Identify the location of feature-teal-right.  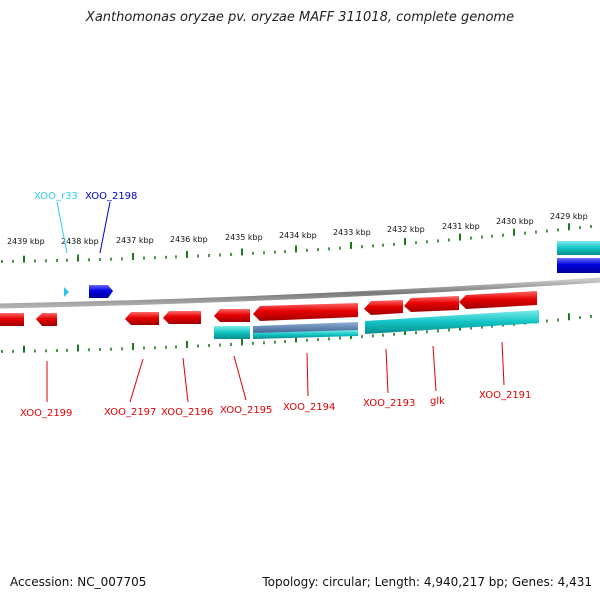
(578, 248).